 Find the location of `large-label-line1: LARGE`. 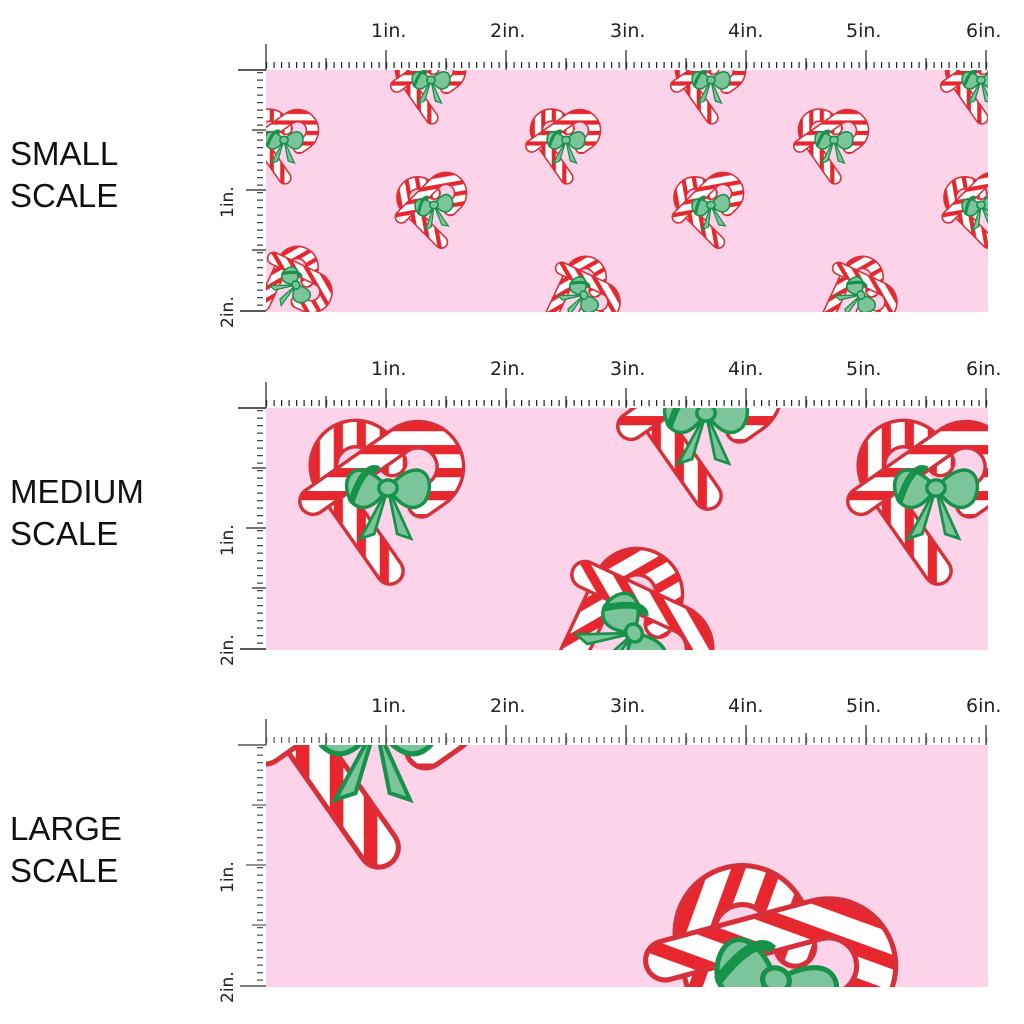

large-label-line1: LARGE is located at coordinates (66, 828).